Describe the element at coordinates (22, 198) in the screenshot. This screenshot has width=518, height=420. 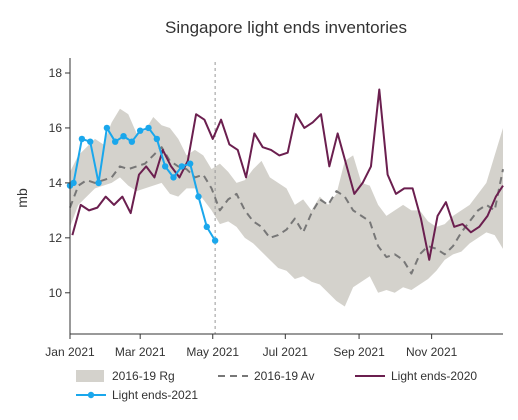
I see `y-axis-label: mb` at that location.